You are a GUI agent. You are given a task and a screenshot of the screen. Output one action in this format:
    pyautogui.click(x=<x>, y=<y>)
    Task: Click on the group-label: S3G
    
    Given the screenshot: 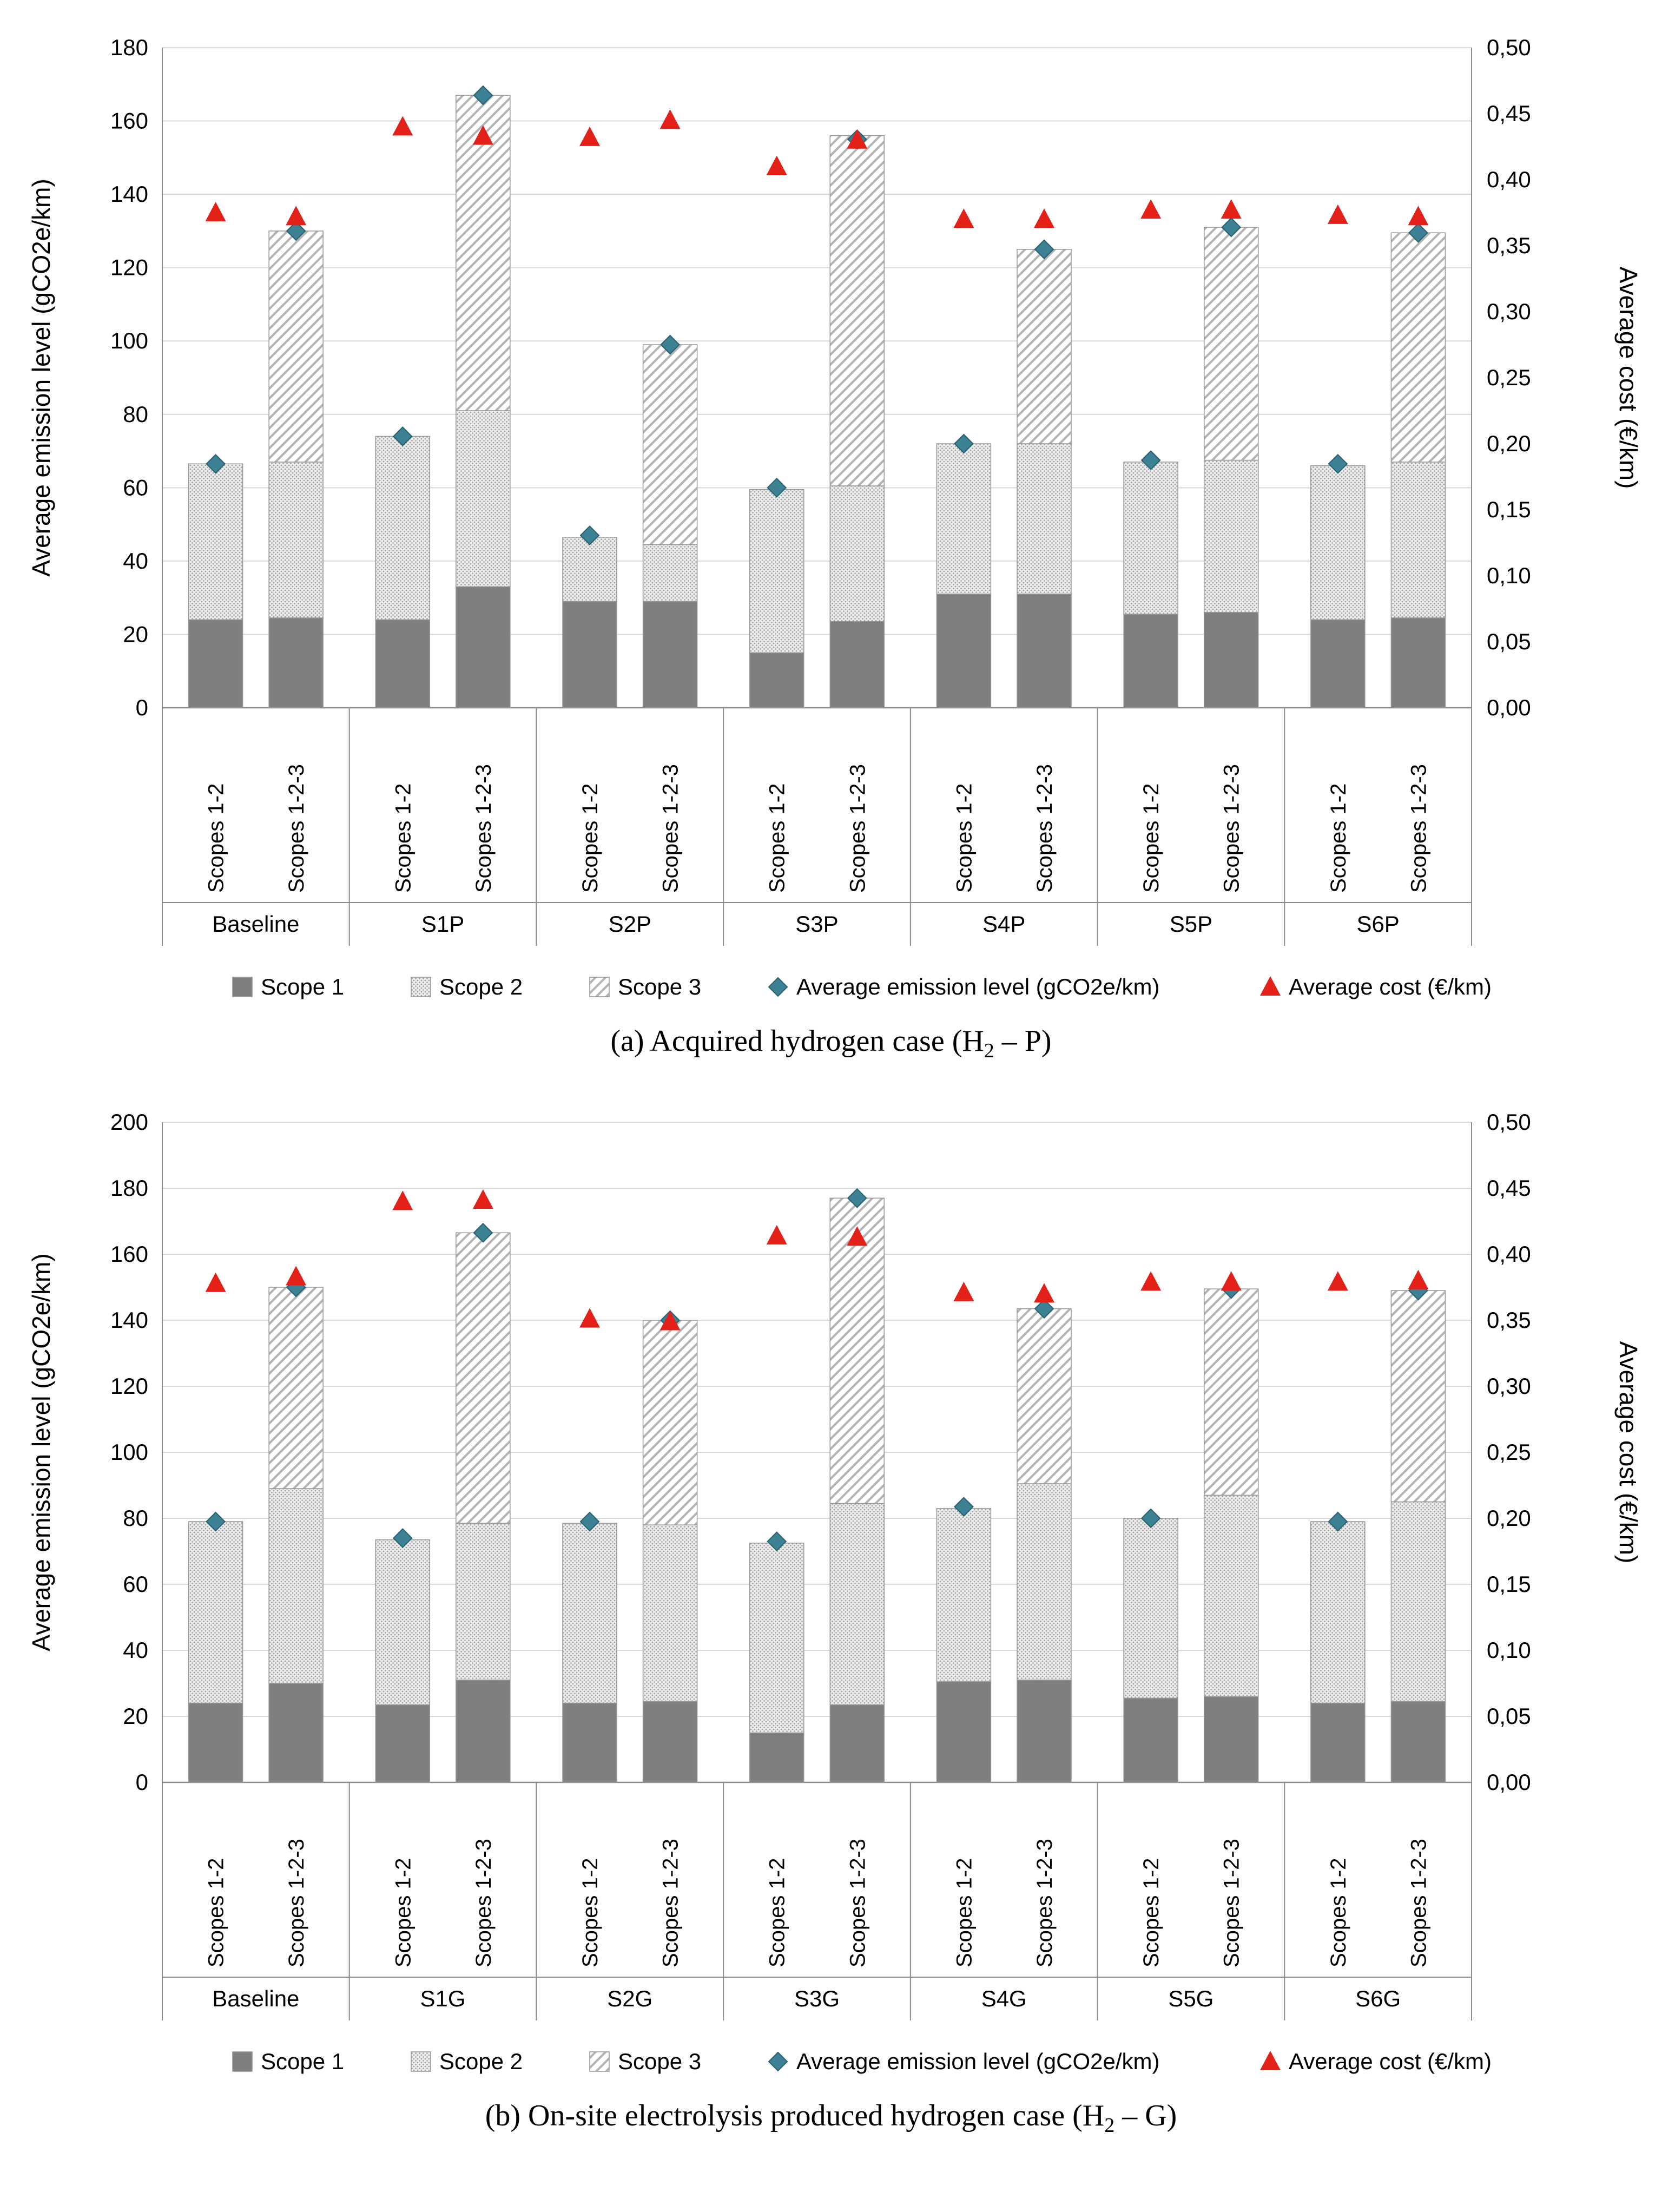 What is the action you would take?
    pyautogui.click(x=817, y=1999)
    